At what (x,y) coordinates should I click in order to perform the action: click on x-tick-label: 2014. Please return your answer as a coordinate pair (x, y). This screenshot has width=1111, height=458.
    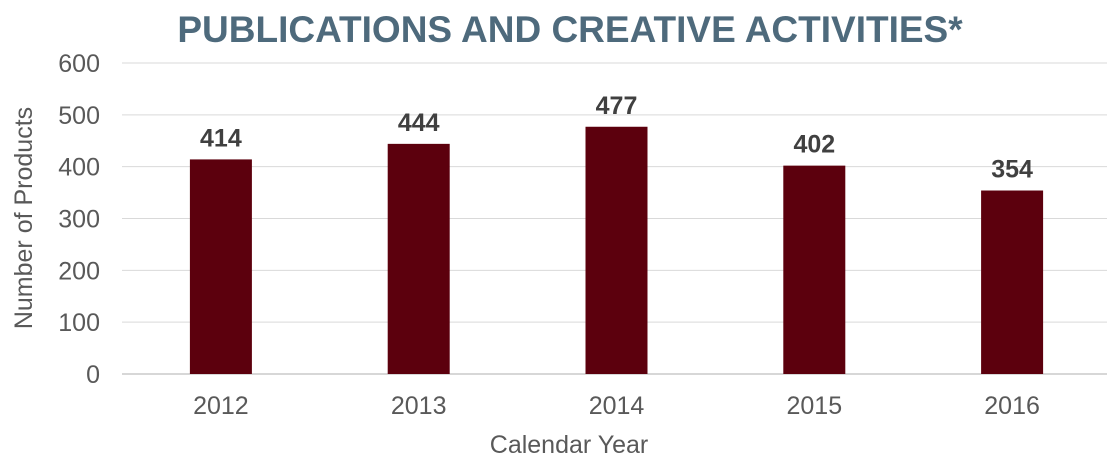
    Looking at the image, I should click on (617, 406).